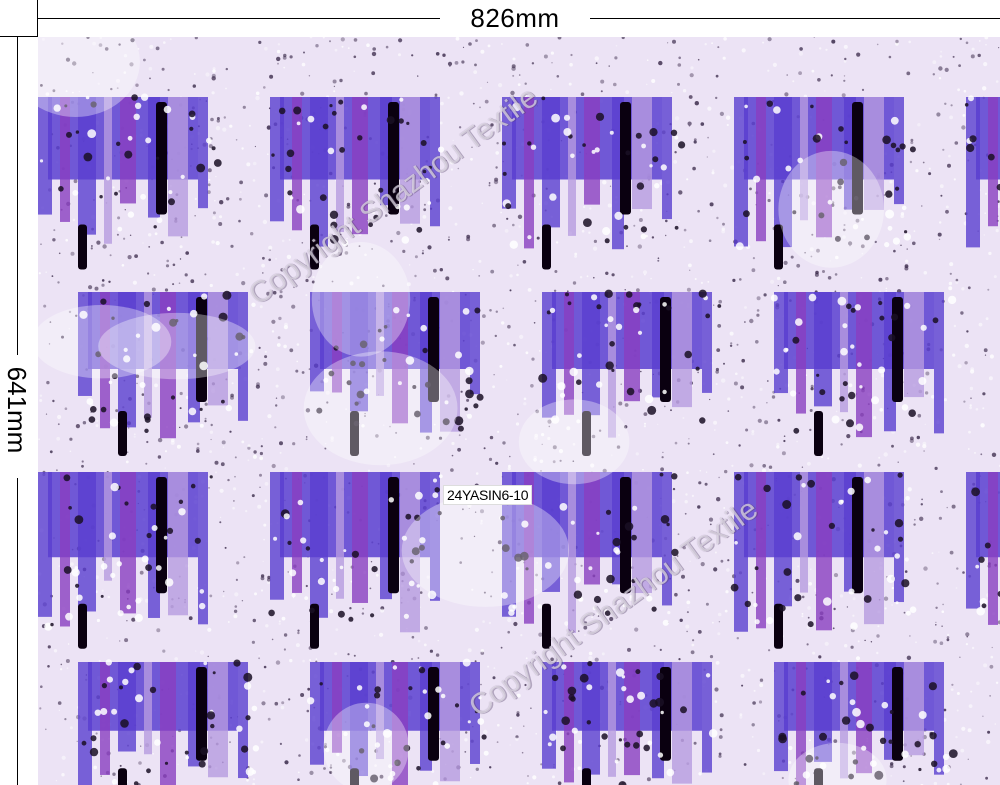 The height and width of the screenshot is (785, 1000). What do you see at coordinates (19, 36) in the screenshot?
I see `height-dimension-tick` at bounding box center [19, 36].